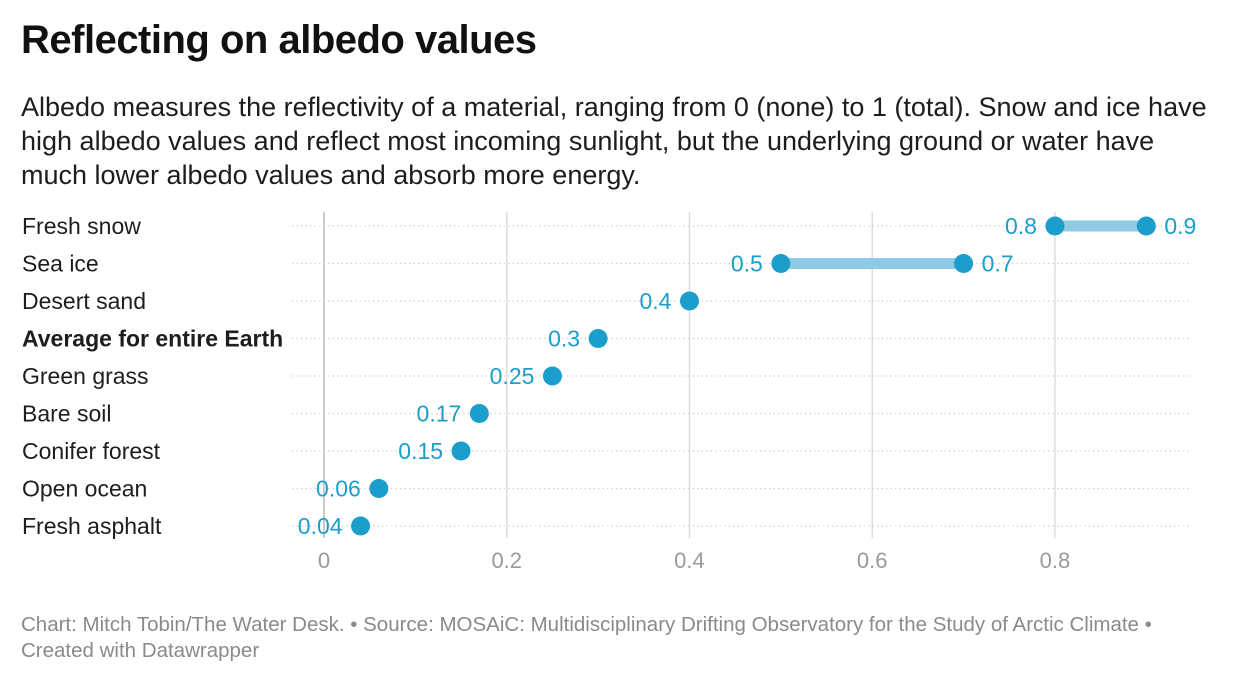 The image size is (1236, 684). Describe the element at coordinates (92, 526) in the screenshot. I see `row-label: Fresh asphalt` at that location.